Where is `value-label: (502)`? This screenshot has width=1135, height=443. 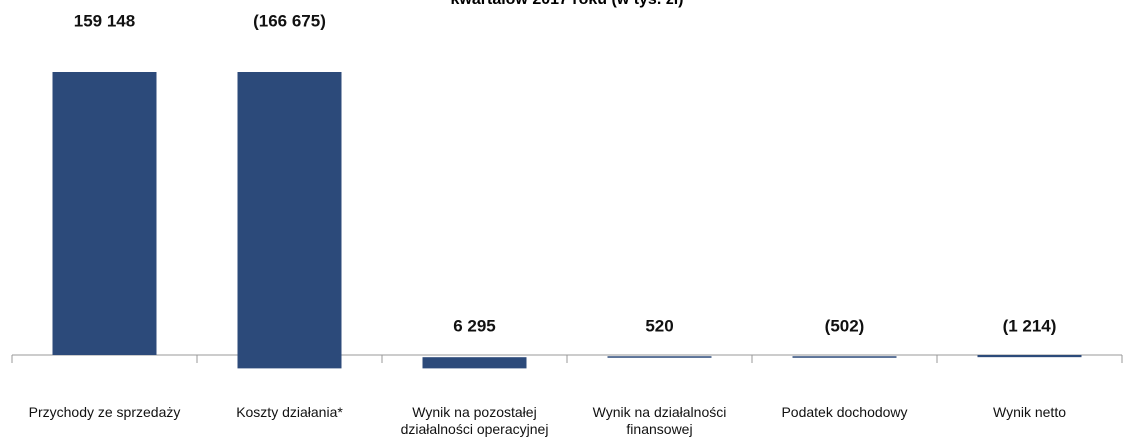 value-label: (502) is located at coordinates (845, 325).